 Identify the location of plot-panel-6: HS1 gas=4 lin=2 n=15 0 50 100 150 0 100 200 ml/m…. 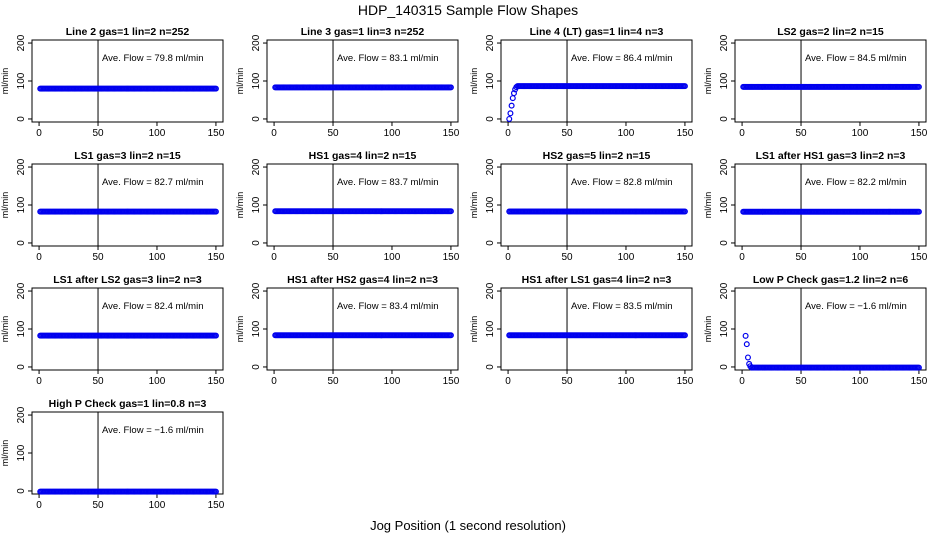
(347, 206).